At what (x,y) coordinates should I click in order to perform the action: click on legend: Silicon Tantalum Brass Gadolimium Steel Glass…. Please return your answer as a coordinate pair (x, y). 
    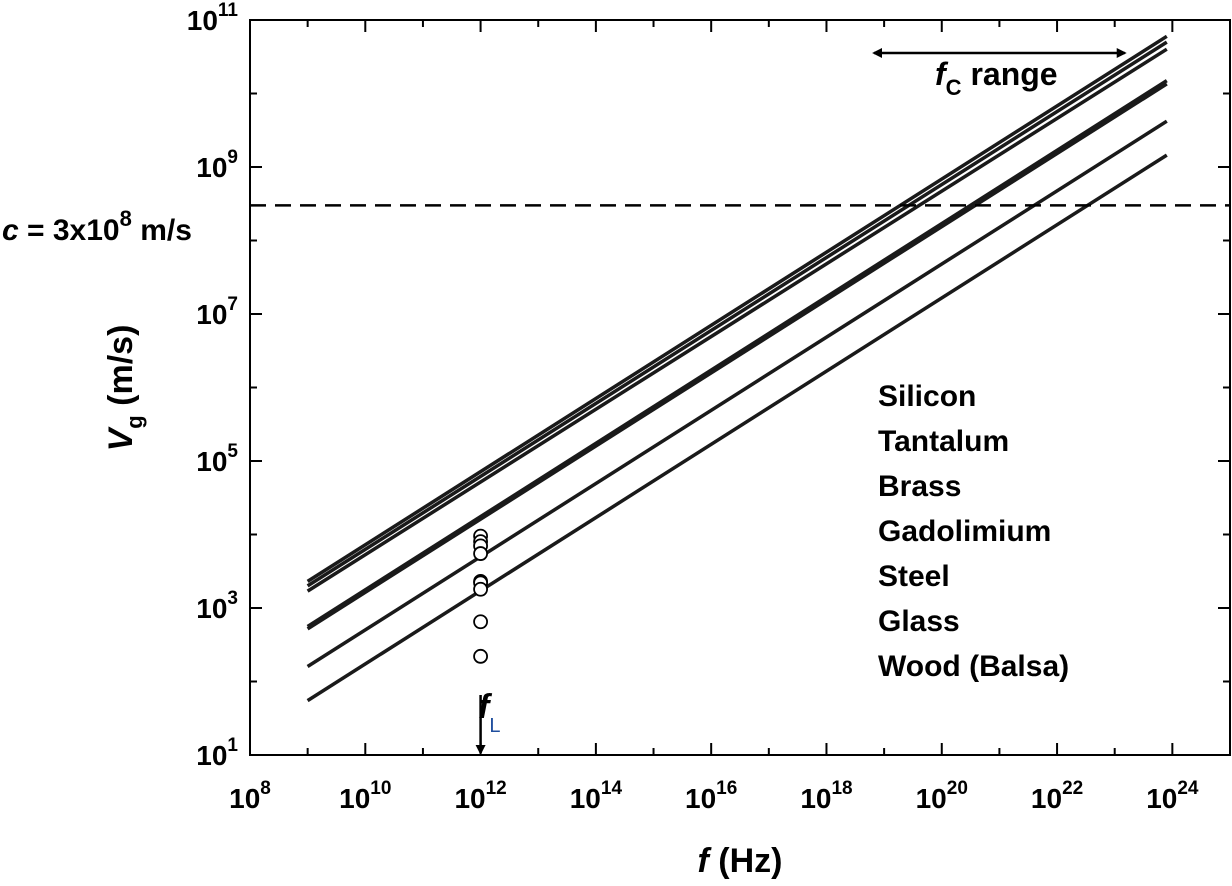
    Looking at the image, I should click on (973, 531).